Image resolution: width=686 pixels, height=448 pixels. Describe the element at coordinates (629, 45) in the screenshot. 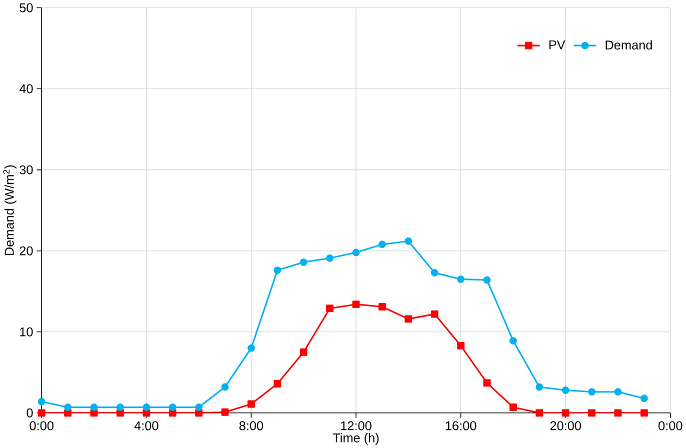

I see `legend-label: Demand` at that location.